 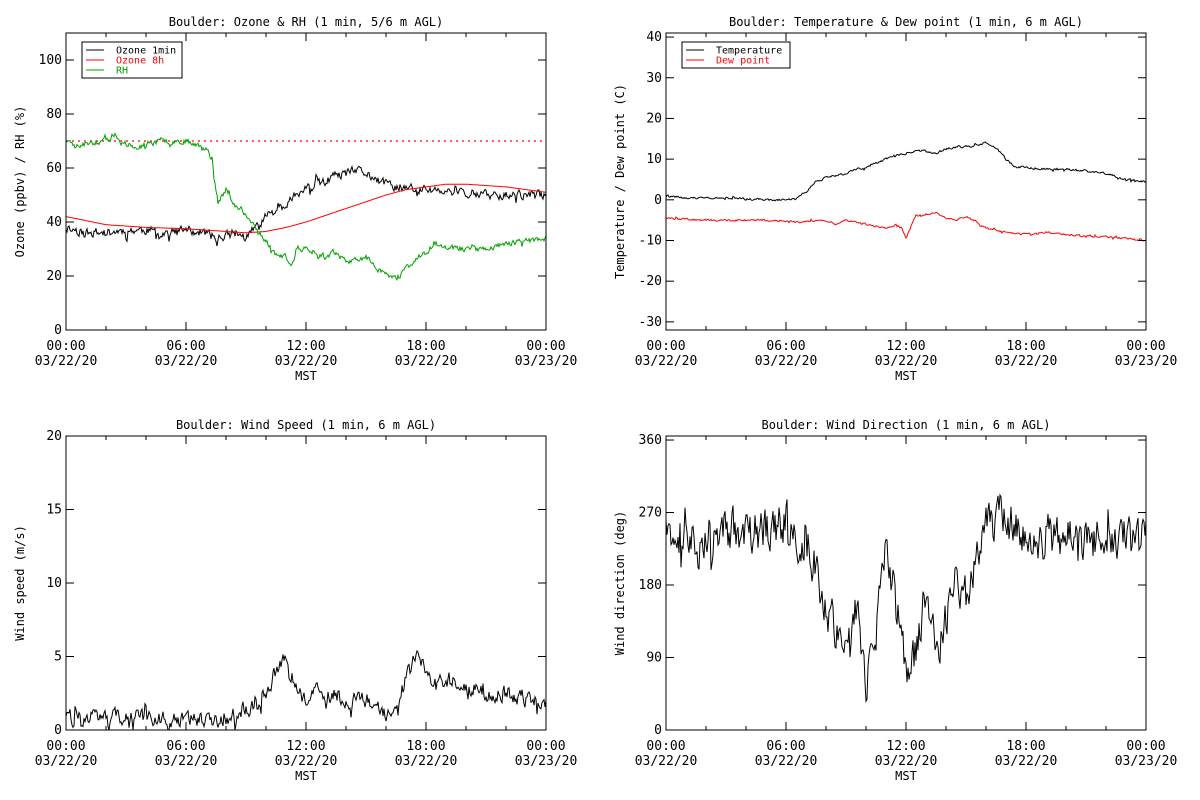 What do you see at coordinates (650, 513) in the screenshot?
I see `y-tick-label: 270` at bounding box center [650, 513].